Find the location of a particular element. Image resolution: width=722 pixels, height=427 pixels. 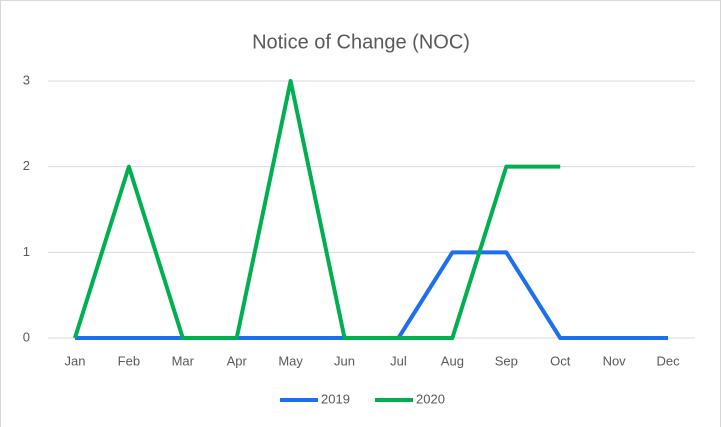

x-tick-label: Mar is located at coordinates (183, 360).